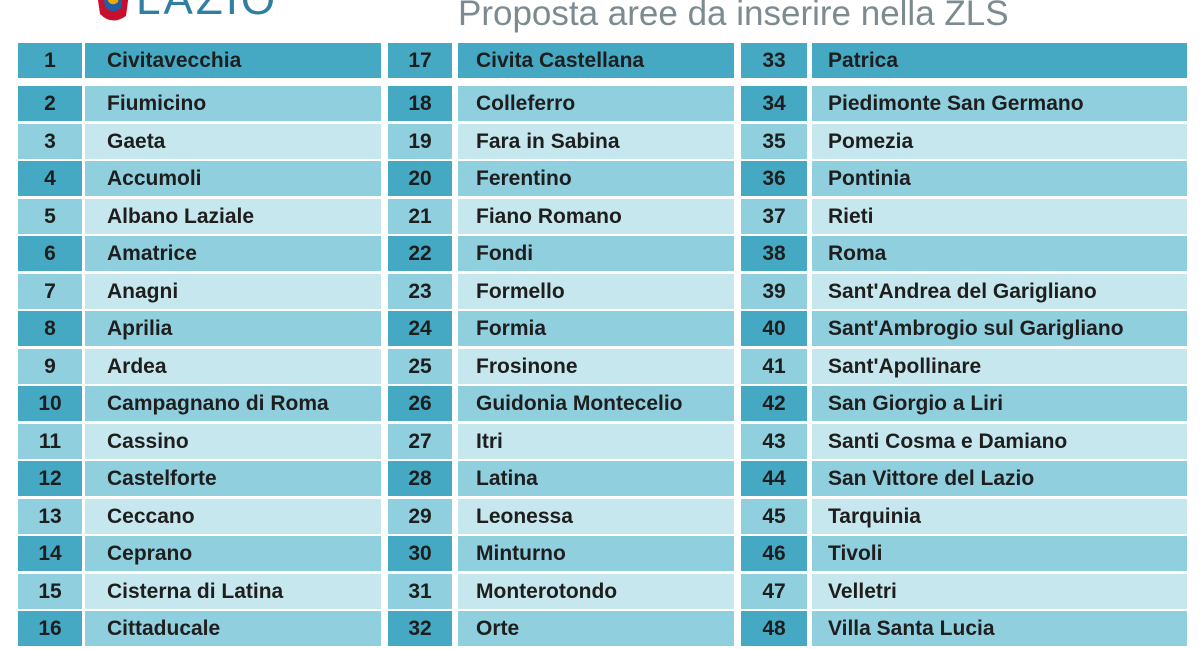  Describe the element at coordinates (420, 253) in the screenshot. I see `row-number: 22` at that location.